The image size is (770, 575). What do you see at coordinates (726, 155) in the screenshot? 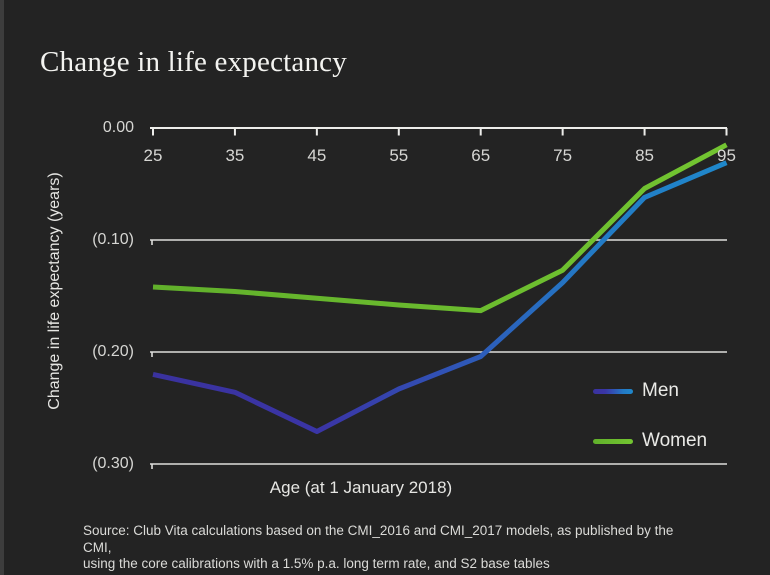
I see `x-tick-label: 95` at bounding box center [726, 155].